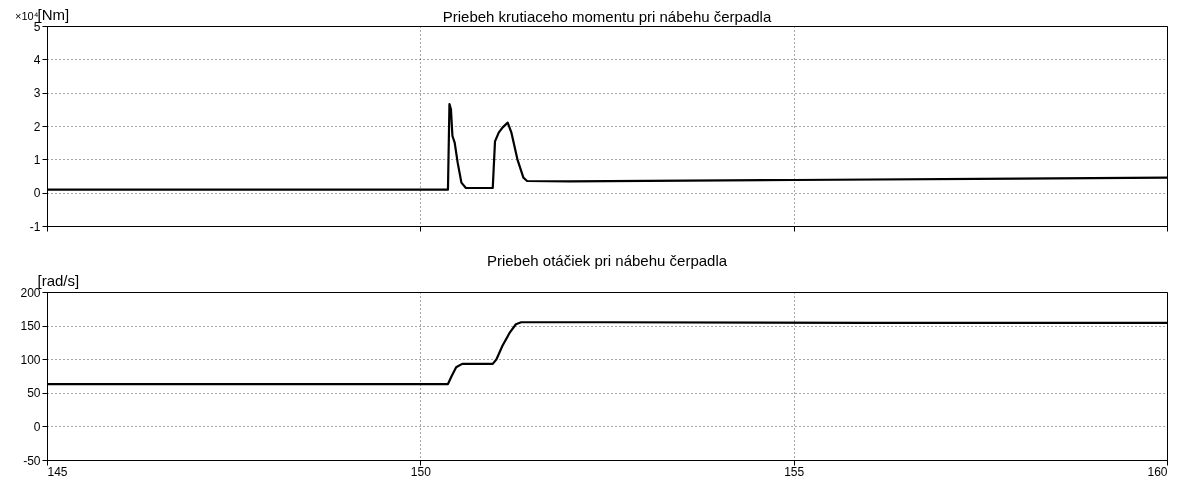 The height and width of the screenshot is (481, 1192). What do you see at coordinates (37, 93) in the screenshot?
I see `y-tick-label: 3` at bounding box center [37, 93].